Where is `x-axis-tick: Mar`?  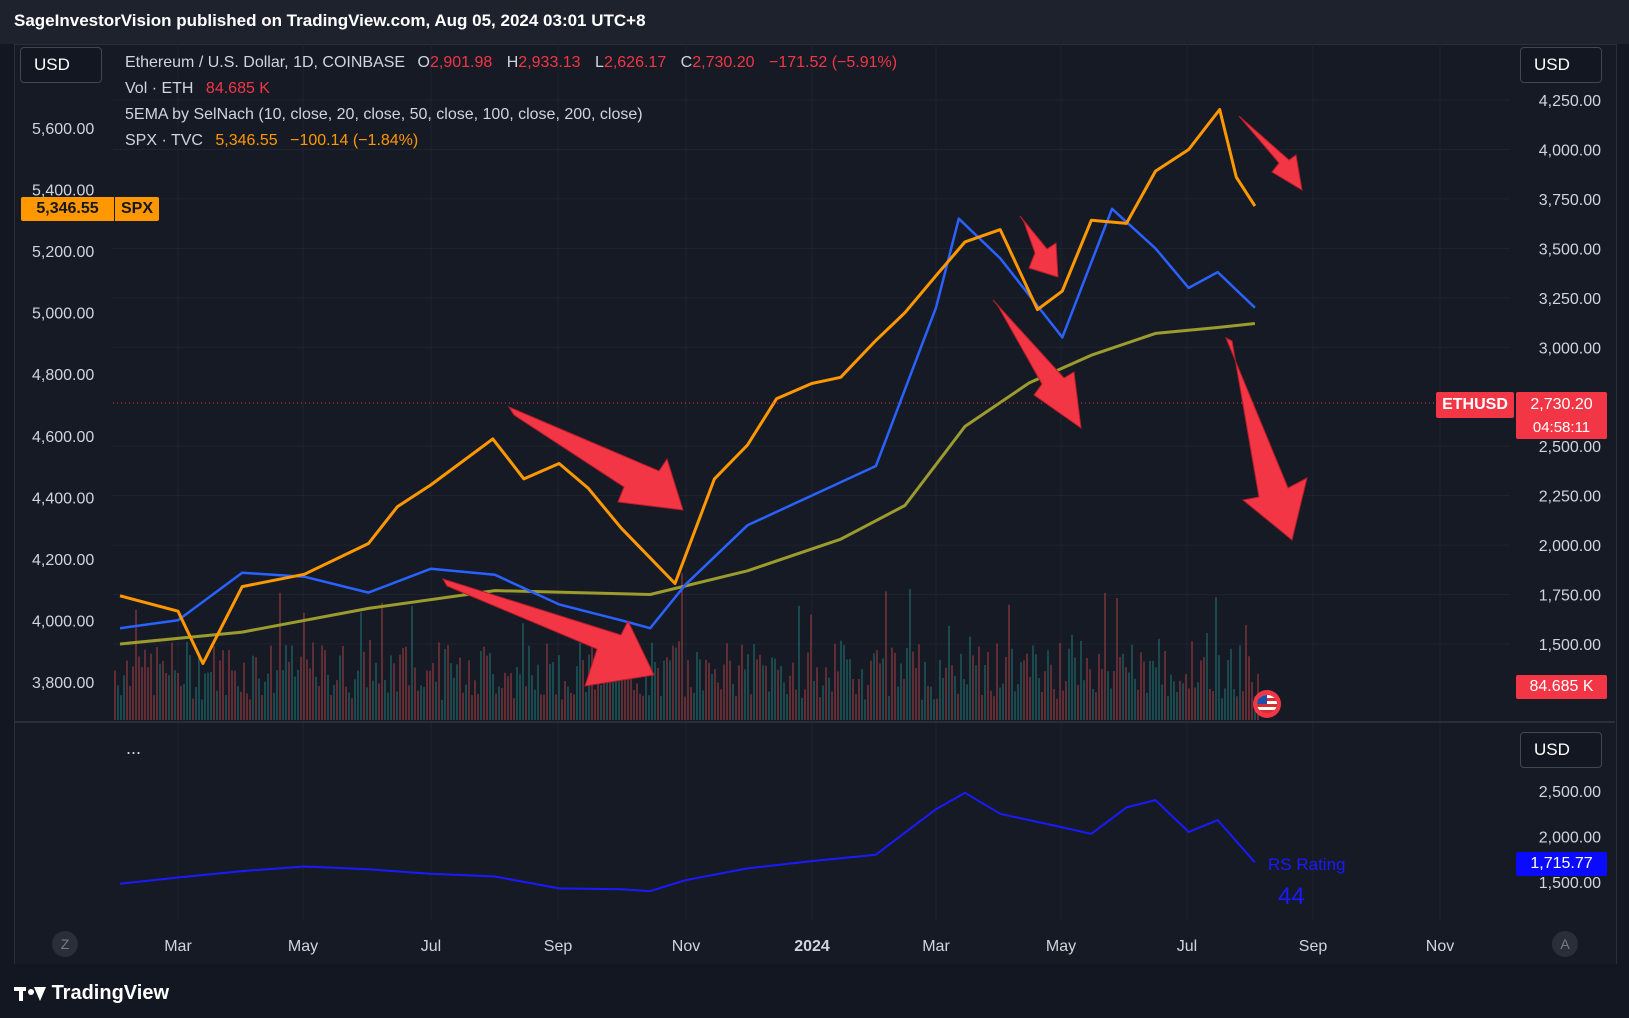
x-axis-tick: Mar is located at coordinates (178, 946).